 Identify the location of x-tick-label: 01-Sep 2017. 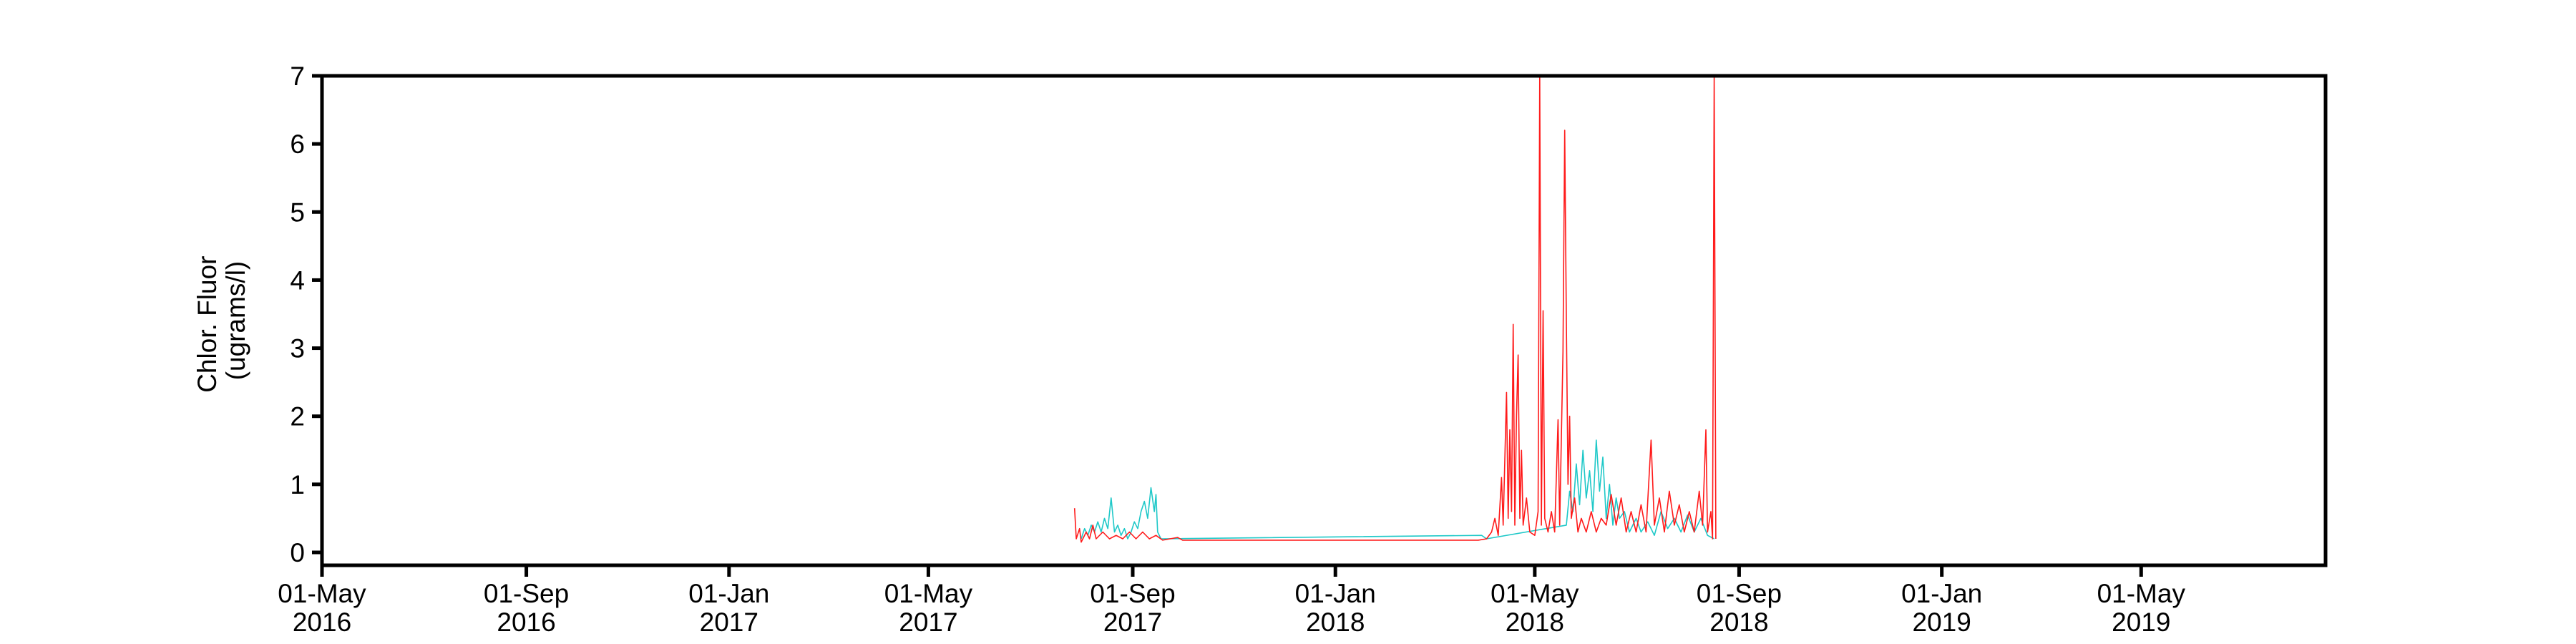
(1132, 608).